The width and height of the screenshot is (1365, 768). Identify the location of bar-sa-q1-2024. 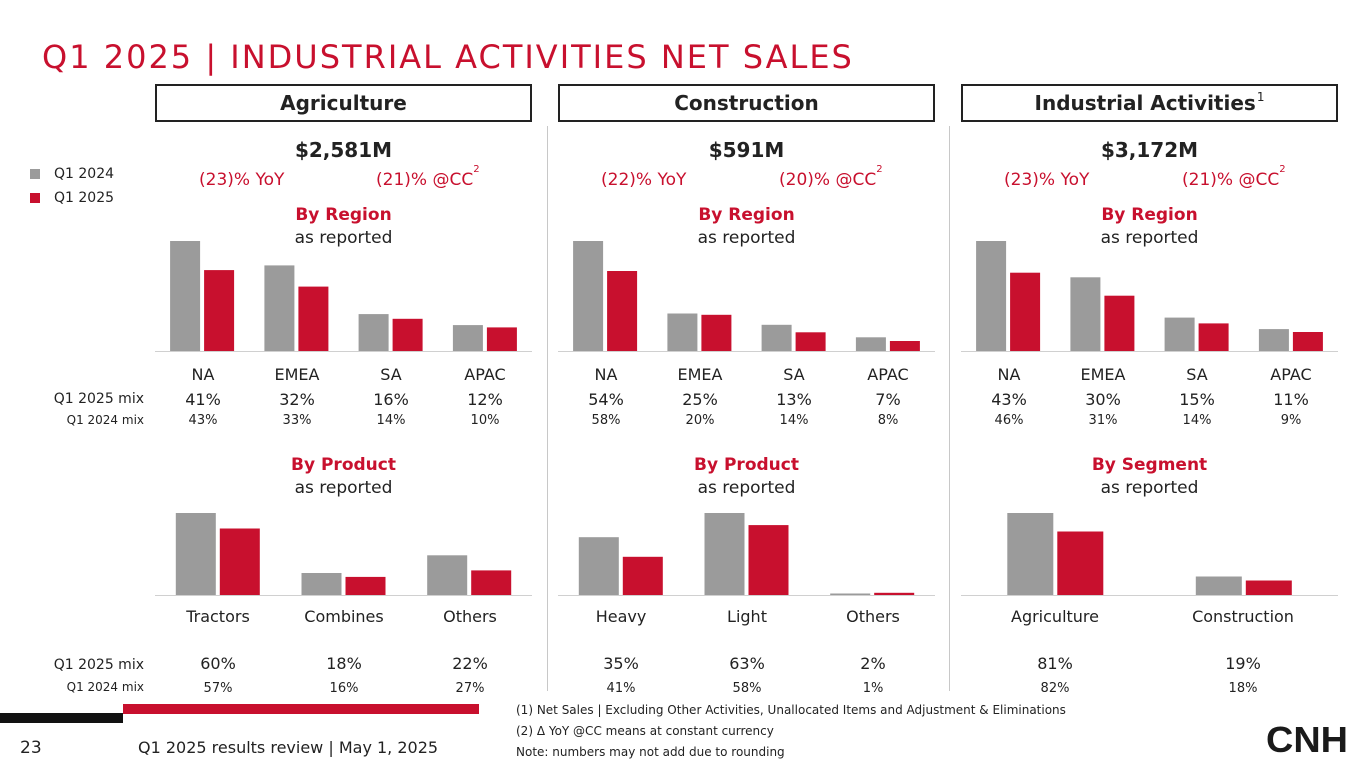
(373, 332).